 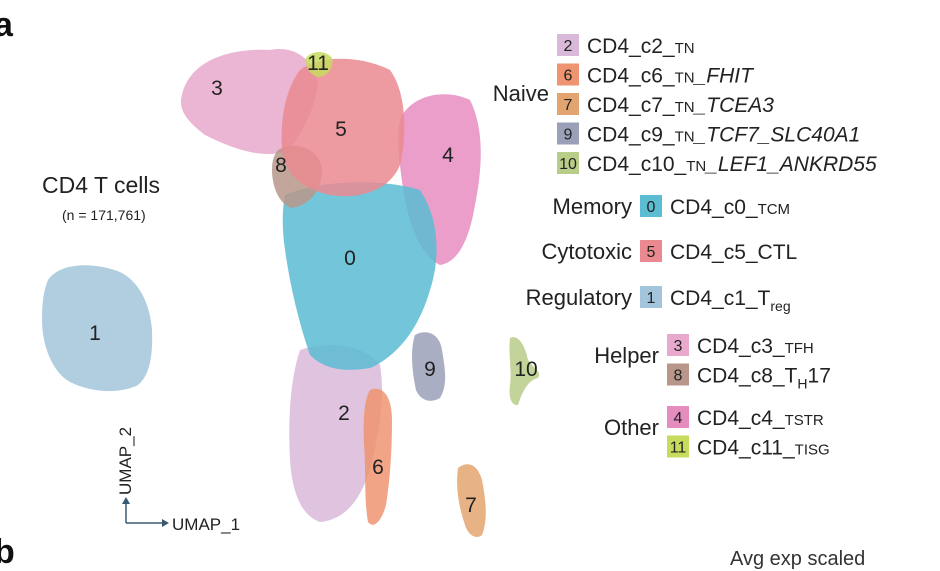 I want to click on x-arrowhead, so click(x=165, y=523).